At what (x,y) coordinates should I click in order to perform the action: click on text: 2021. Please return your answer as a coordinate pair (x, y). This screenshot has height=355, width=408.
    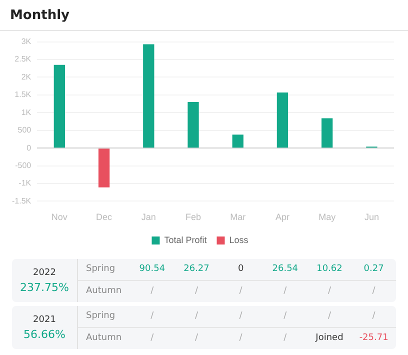
    Looking at the image, I should click on (44, 319).